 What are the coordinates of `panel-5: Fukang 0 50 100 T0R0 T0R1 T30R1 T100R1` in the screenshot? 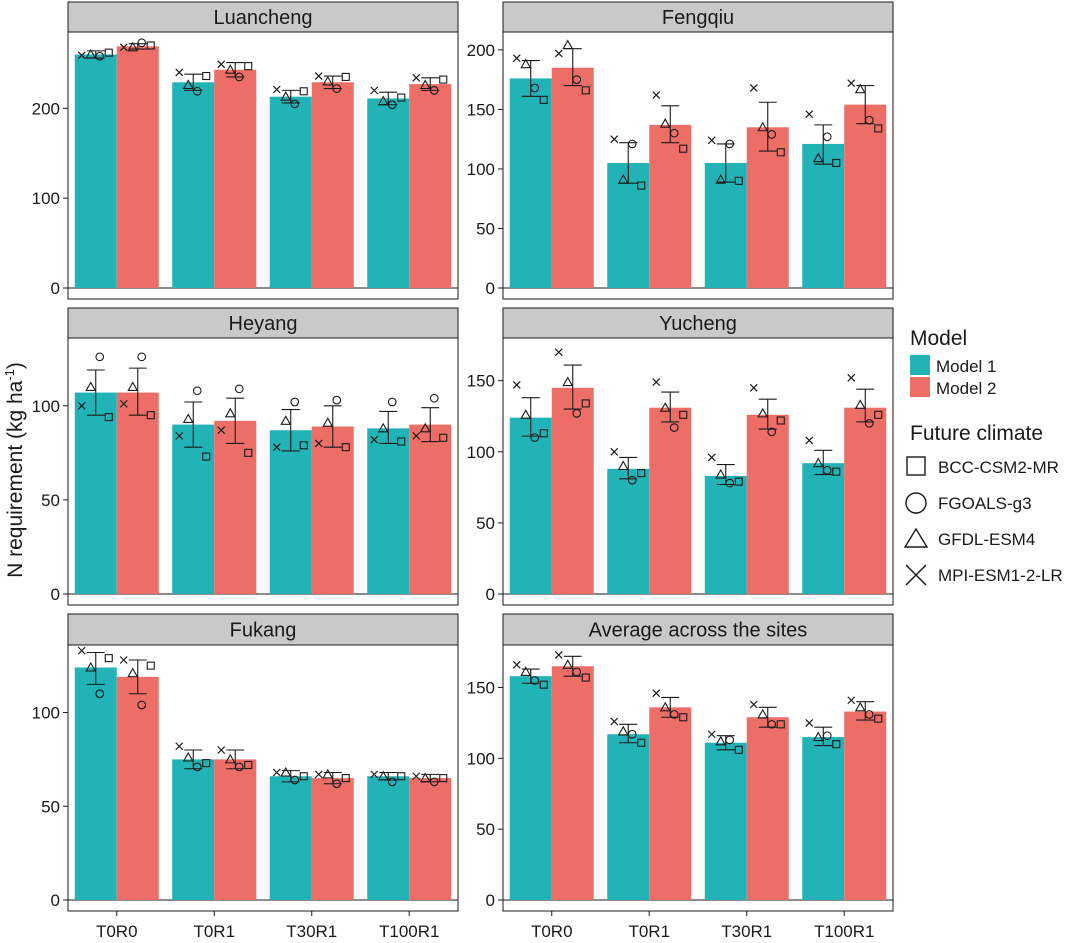 It's located at (245, 777).